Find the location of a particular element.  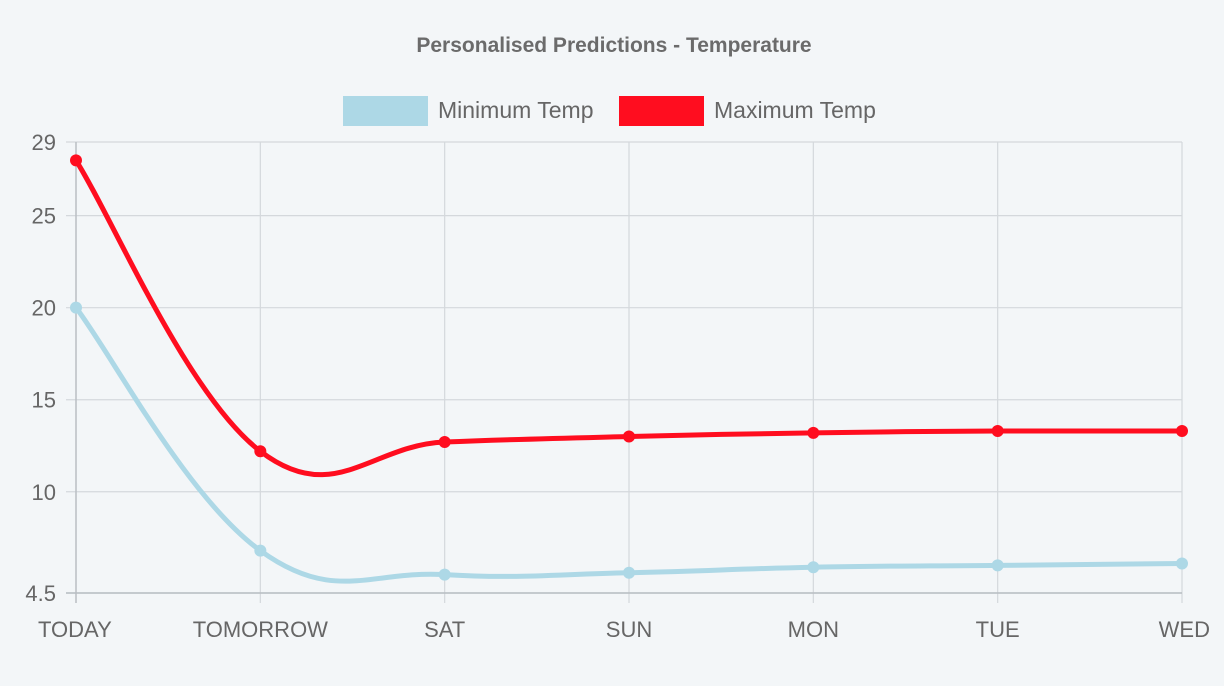

legend: Minimum Temp Maximum Temp is located at coordinates (609, 111).